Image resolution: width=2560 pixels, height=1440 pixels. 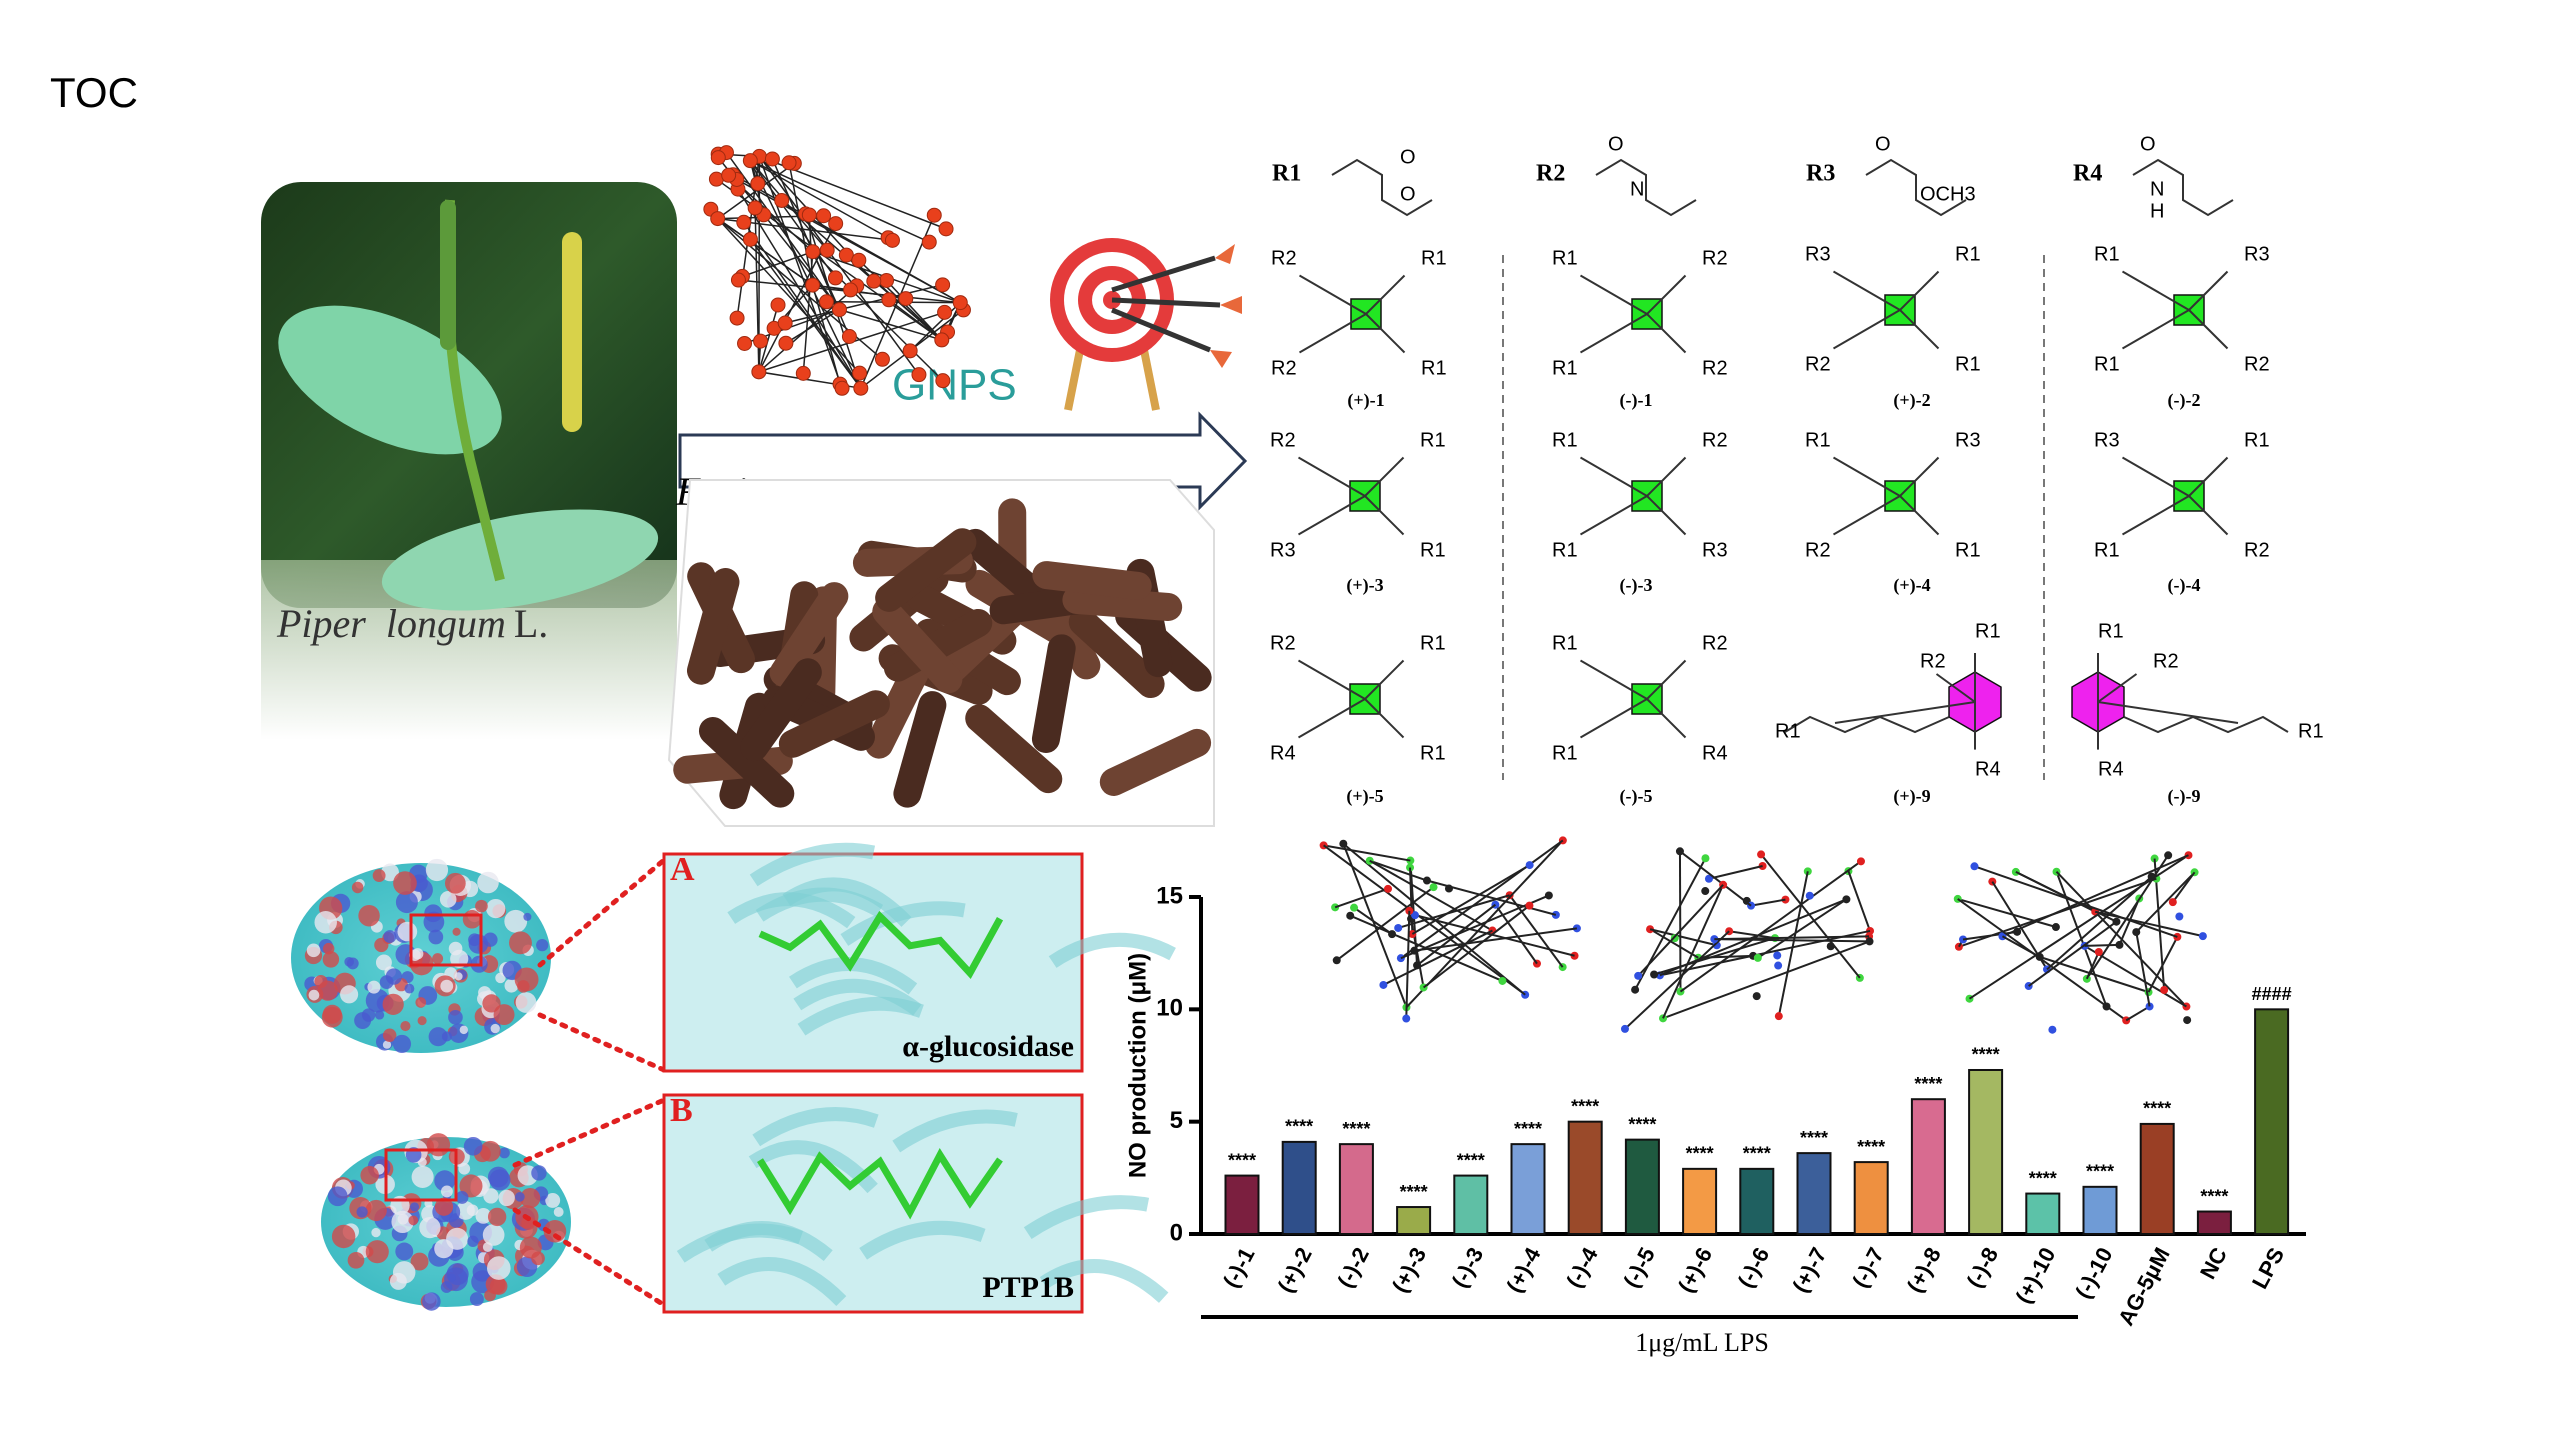 What do you see at coordinates (1911, 400) in the screenshot?
I see `compound-label: (+)-2` at bounding box center [1911, 400].